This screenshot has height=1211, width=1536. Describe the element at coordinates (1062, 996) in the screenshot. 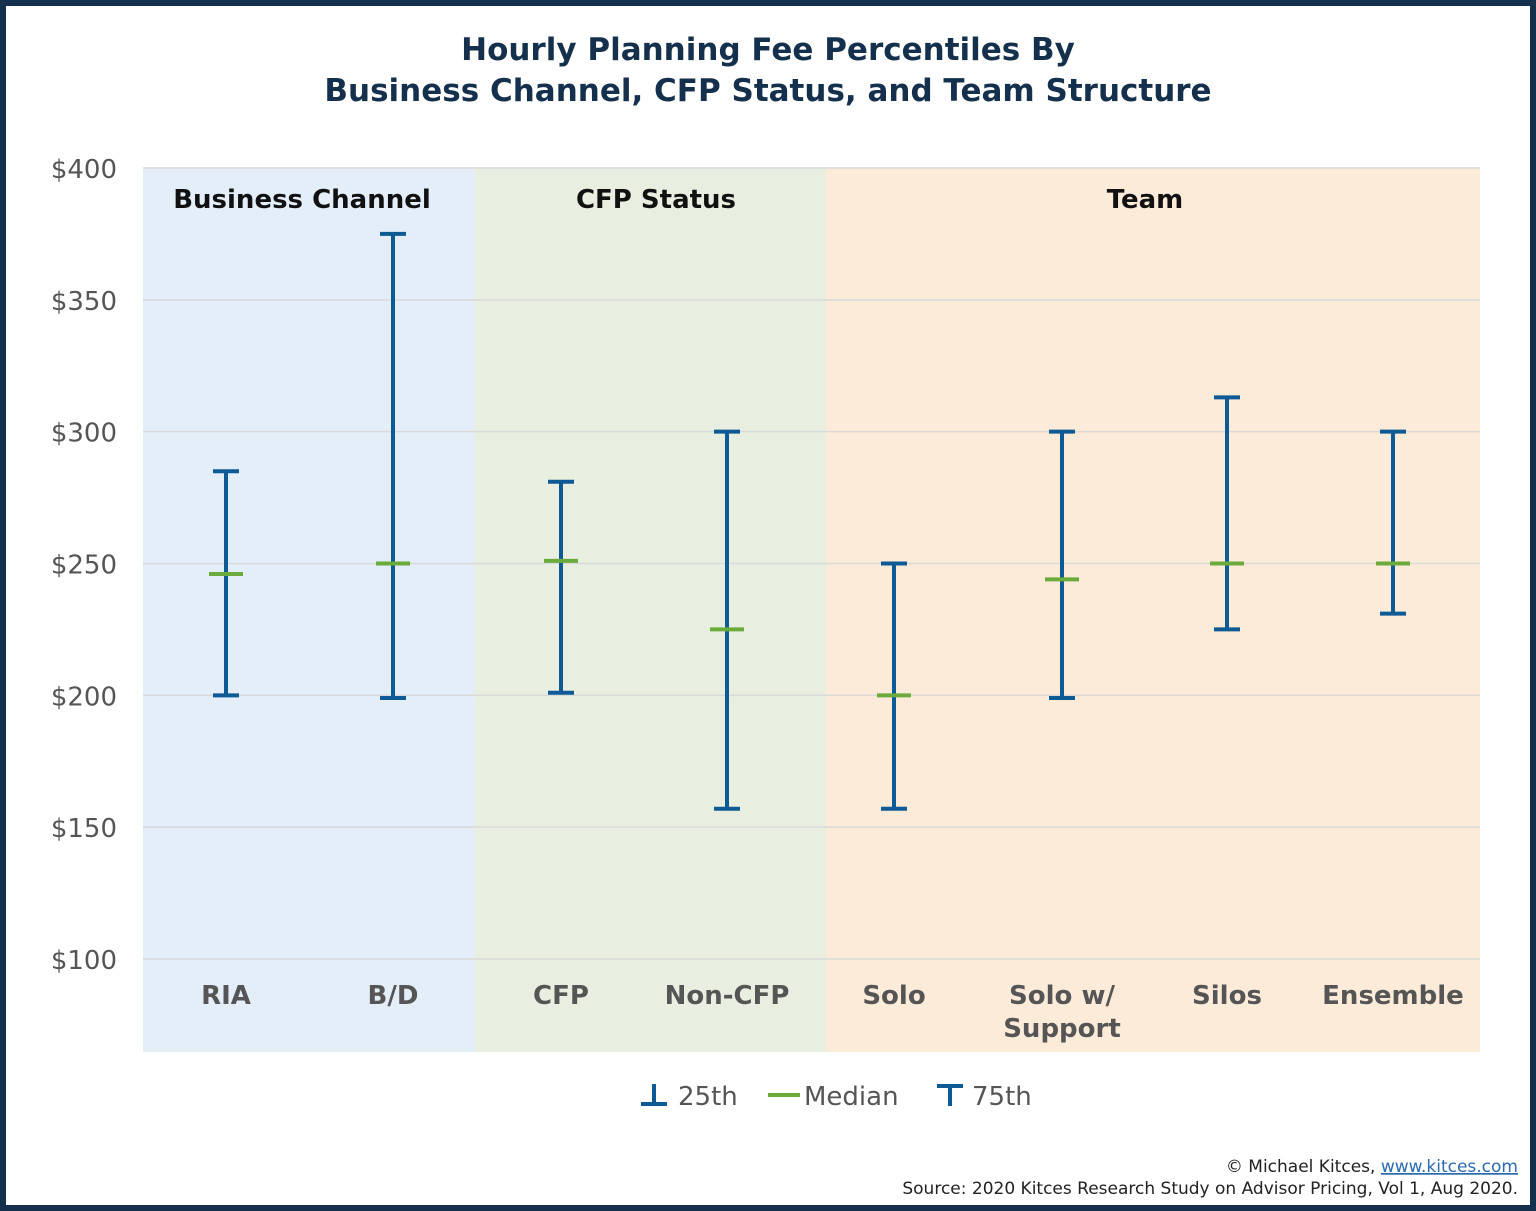

I see `category-label: Solo w/` at that location.